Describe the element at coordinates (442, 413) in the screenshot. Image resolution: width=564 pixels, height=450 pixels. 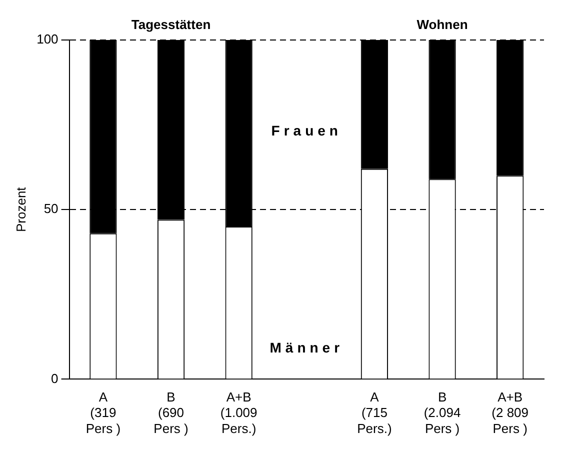
I see `x-tick-label: B (2.094 Pers )` at that location.